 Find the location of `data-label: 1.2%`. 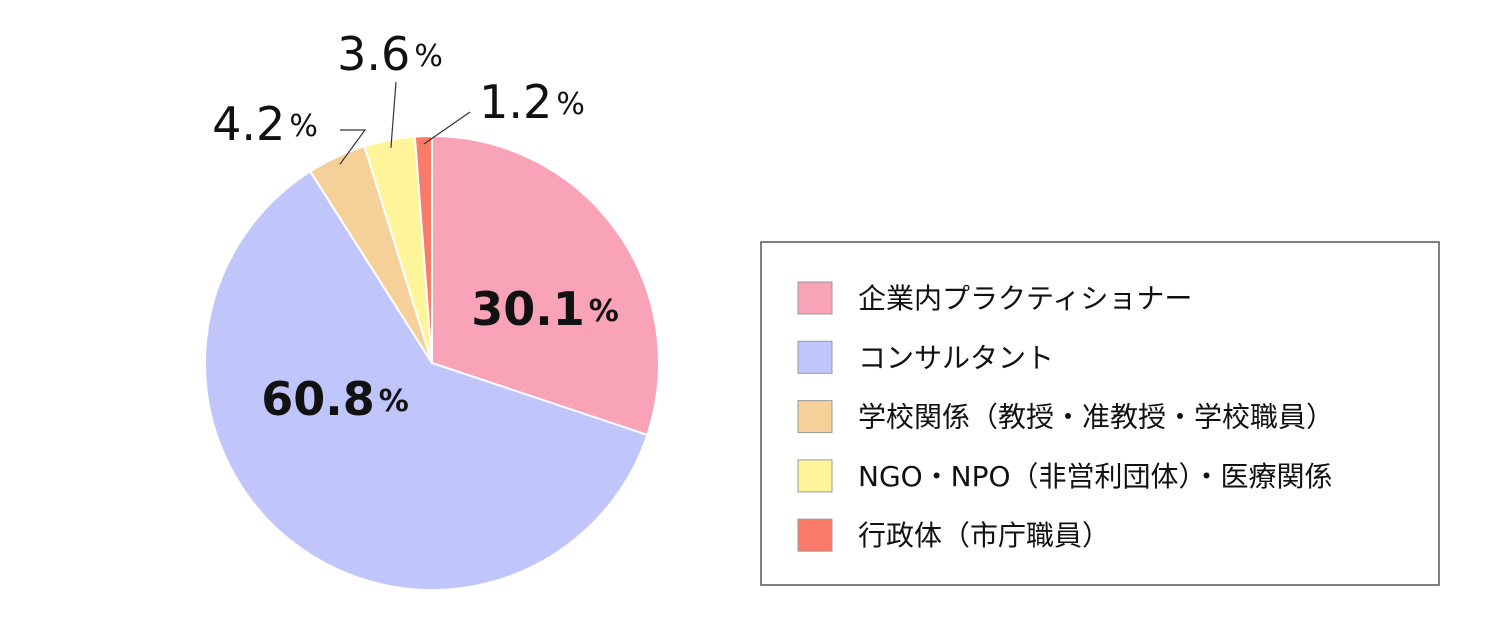

data-label: 1.2% is located at coordinates (532, 102).